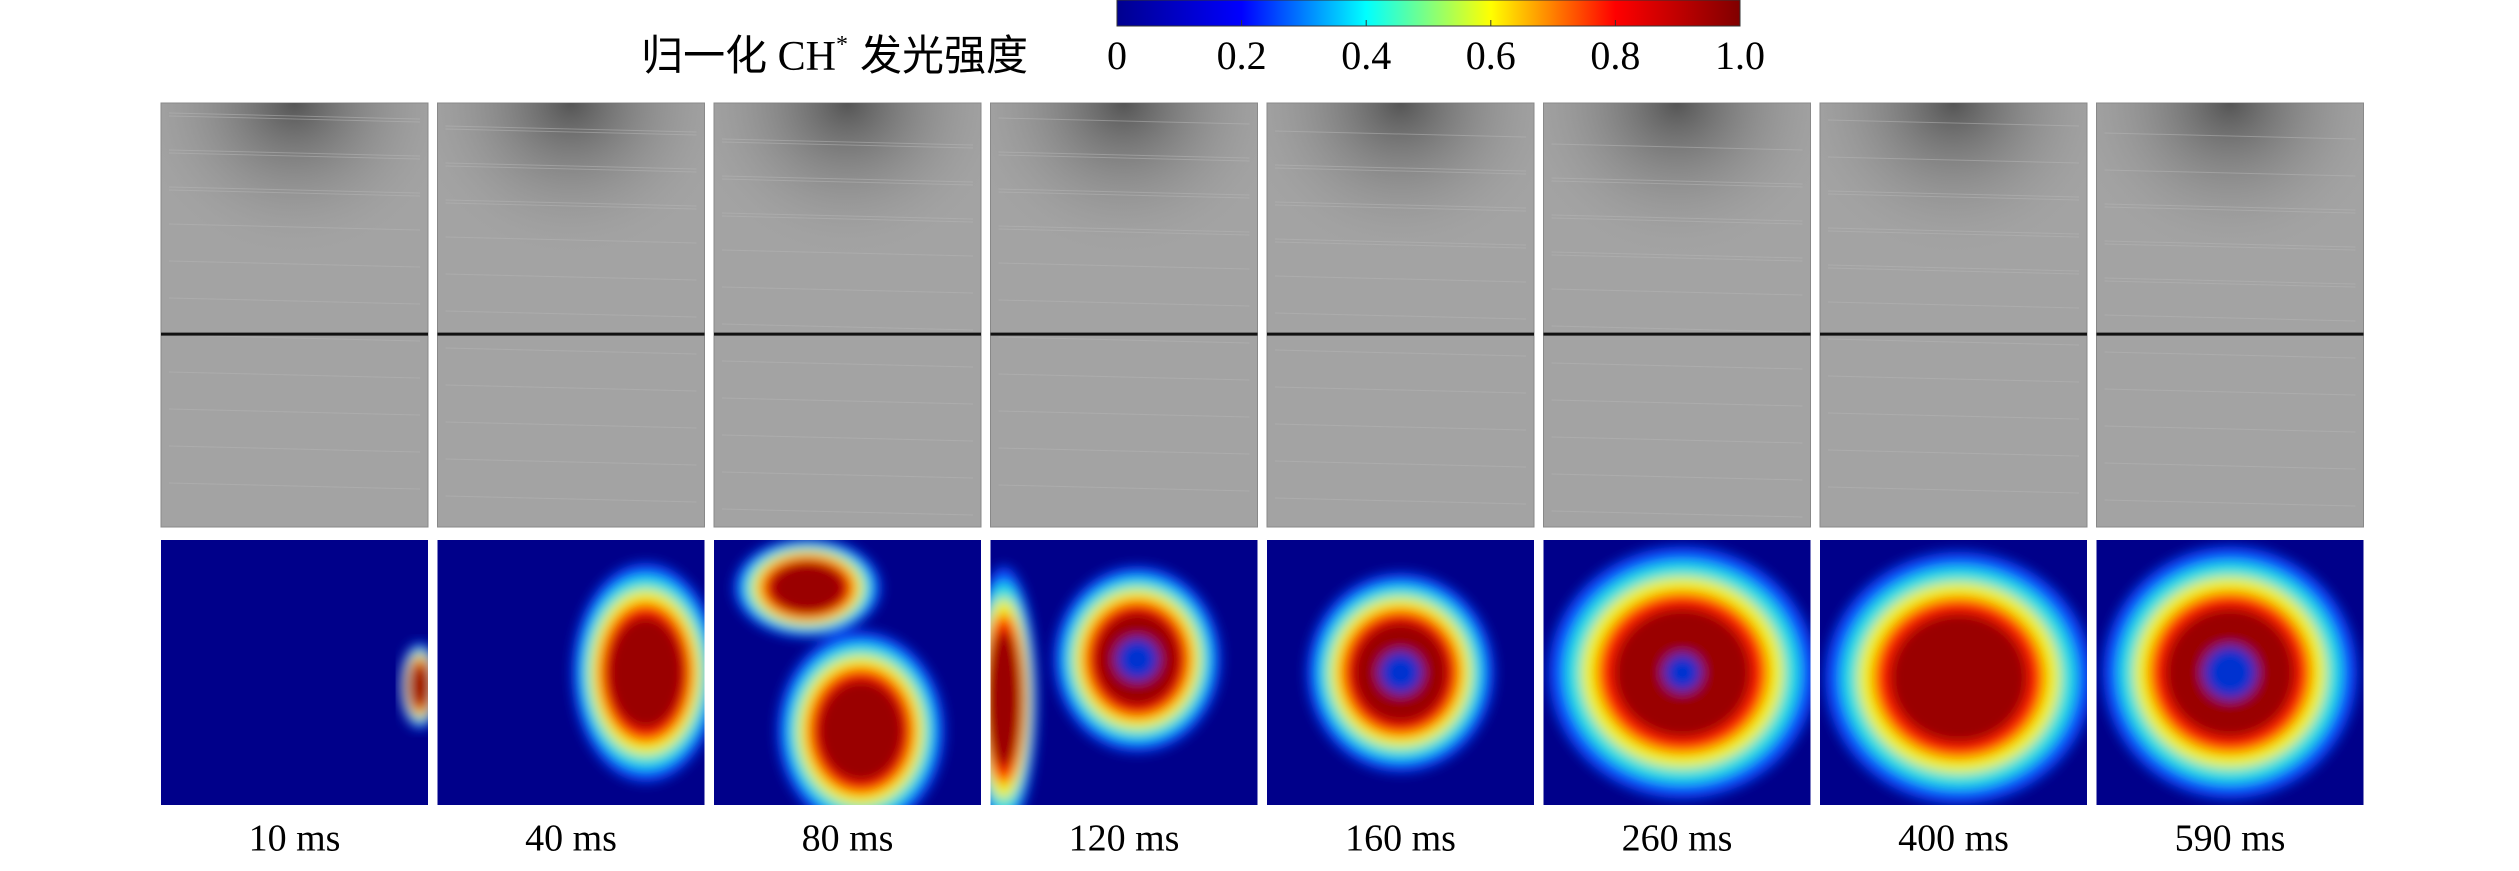 The height and width of the screenshot is (871, 2519). I want to click on time-label: 590 ms, so click(2230, 839).